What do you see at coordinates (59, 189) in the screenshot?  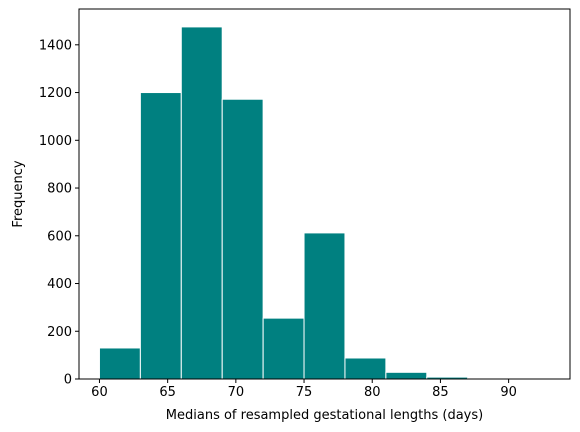 I see `y-tick-label: 800` at bounding box center [59, 189].